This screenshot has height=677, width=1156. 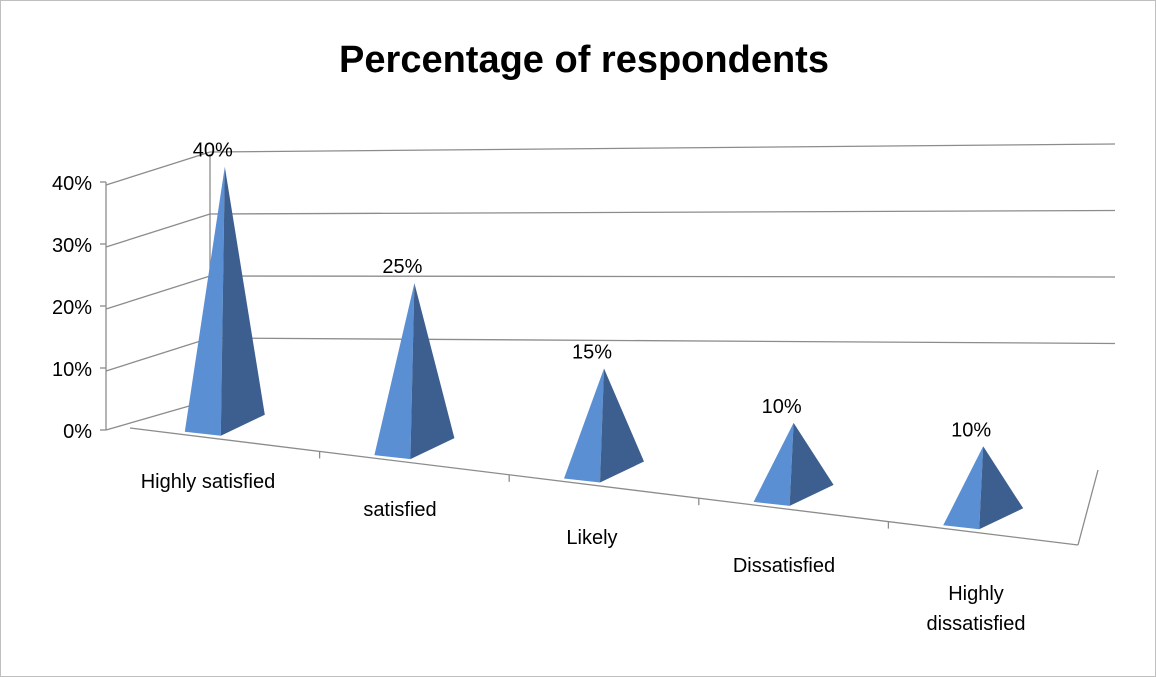 What do you see at coordinates (976, 624) in the screenshot?
I see `x-category-label: dissatisfied` at bounding box center [976, 624].